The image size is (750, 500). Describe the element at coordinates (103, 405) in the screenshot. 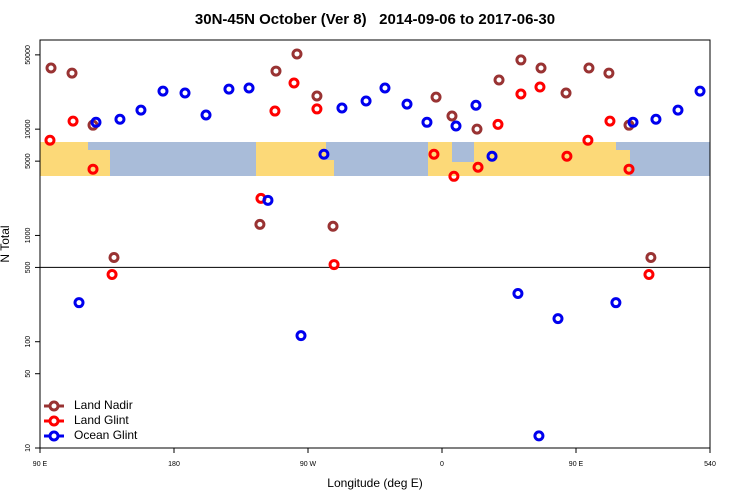

I see `legend-label: Land Nadir` at that location.